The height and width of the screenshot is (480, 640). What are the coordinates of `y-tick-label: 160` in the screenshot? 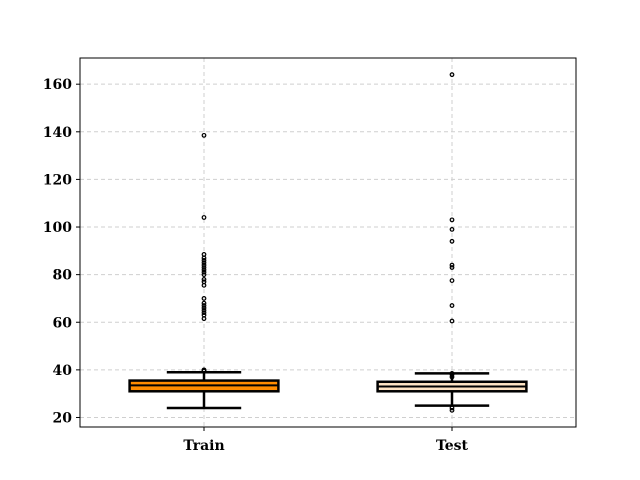 It's located at (57, 85).